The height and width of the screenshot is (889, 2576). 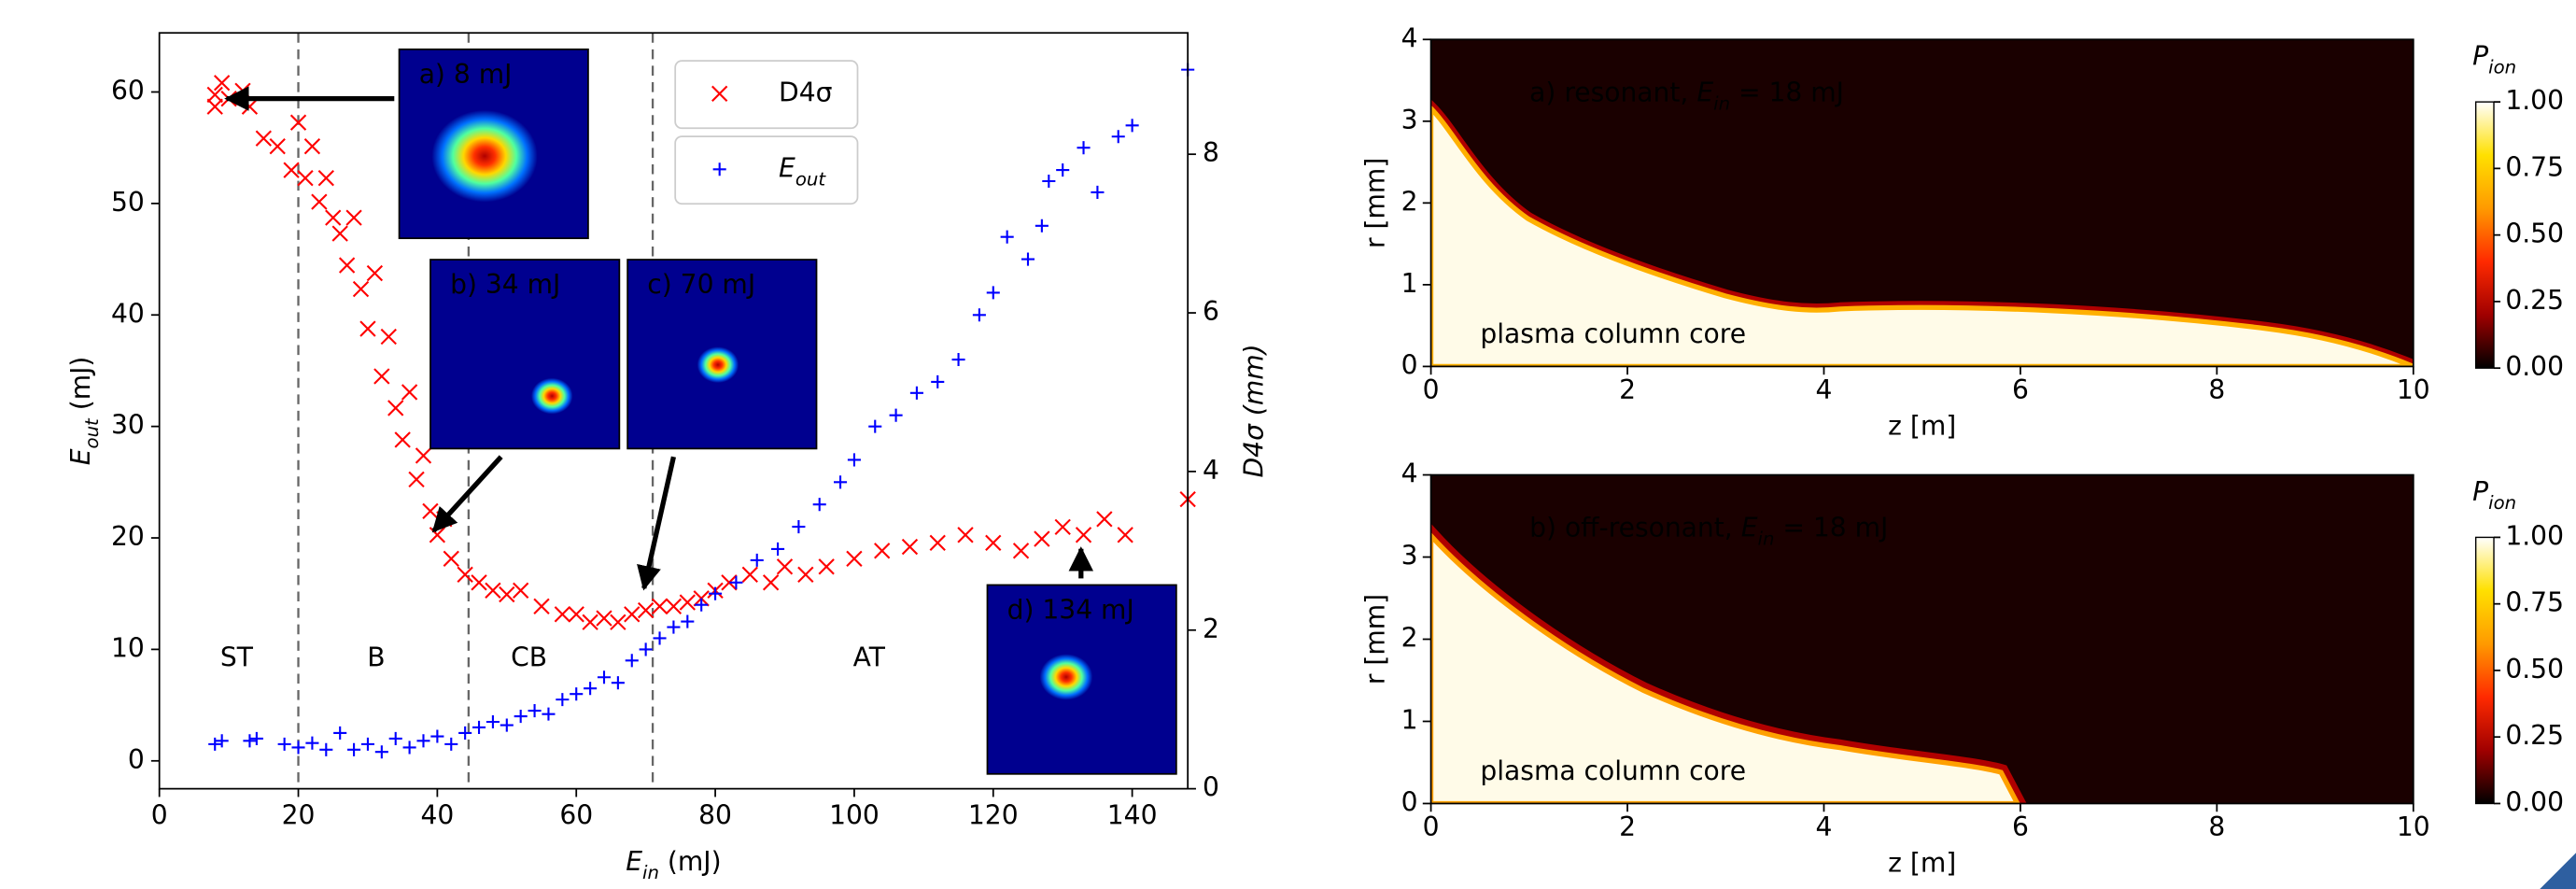 What do you see at coordinates (525, 355) in the screenshot?
I see `beam-inset` at bounding box center [525, 355].